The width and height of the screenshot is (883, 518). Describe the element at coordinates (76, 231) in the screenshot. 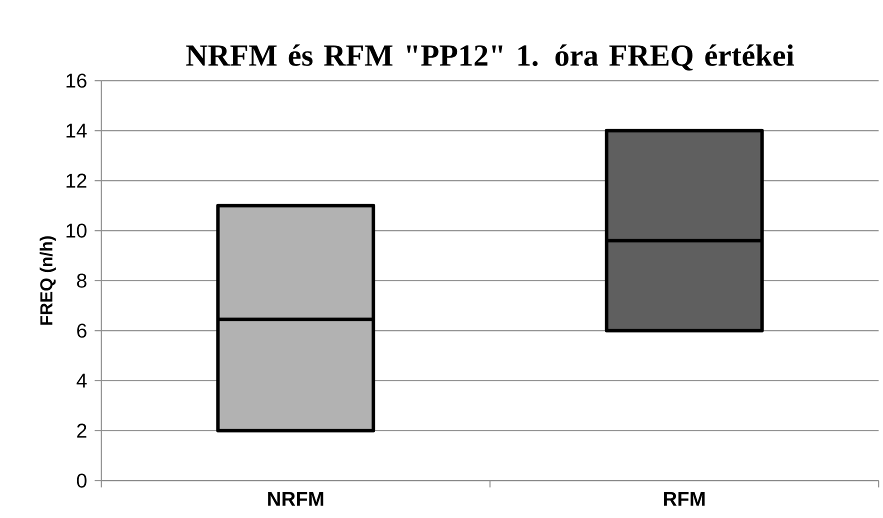

I see `y-tick-label: 10` at that location.